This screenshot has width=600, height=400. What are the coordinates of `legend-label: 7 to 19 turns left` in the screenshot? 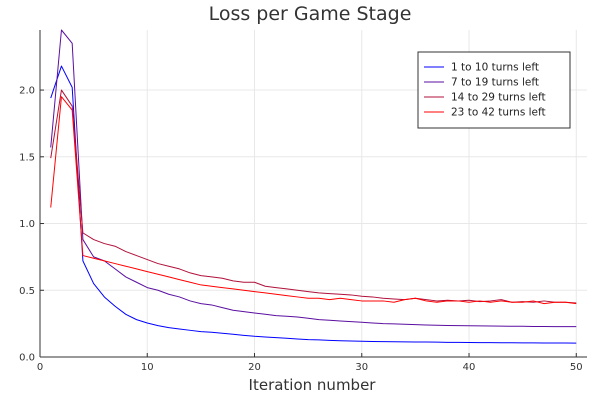 It's located at (495, 83).